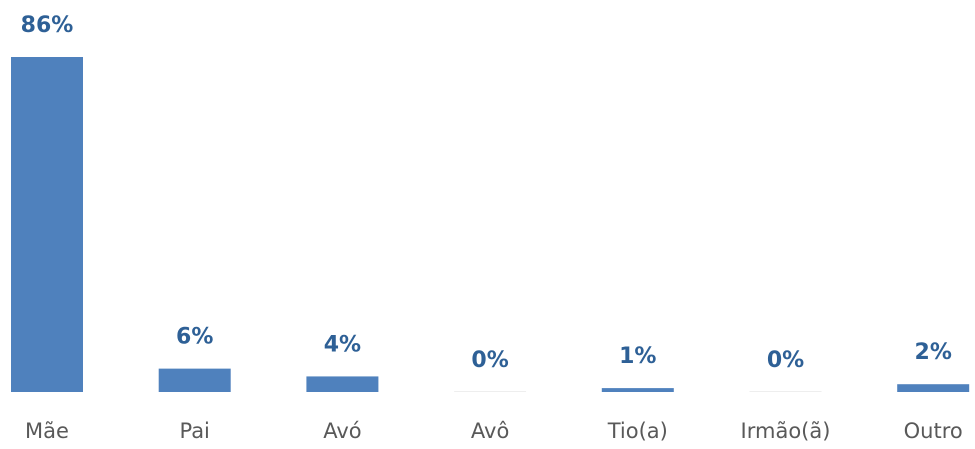 This screenshot has width=975, height=449. What do you see at coordinates (47, 431) in the screenshot?
I see `x-tick-label: Mãe` at bounding box center [47, 431].